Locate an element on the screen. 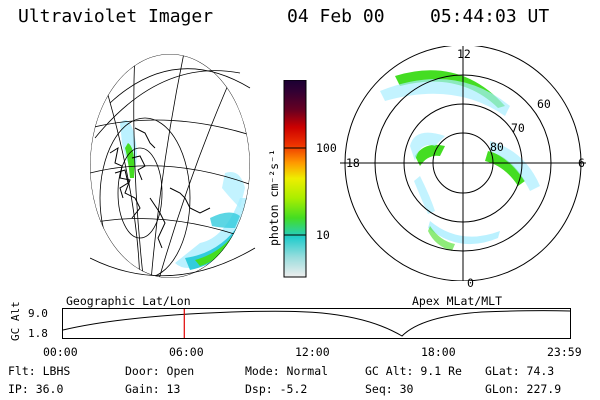  altitude-timeline is located at coordinates (317, 324).